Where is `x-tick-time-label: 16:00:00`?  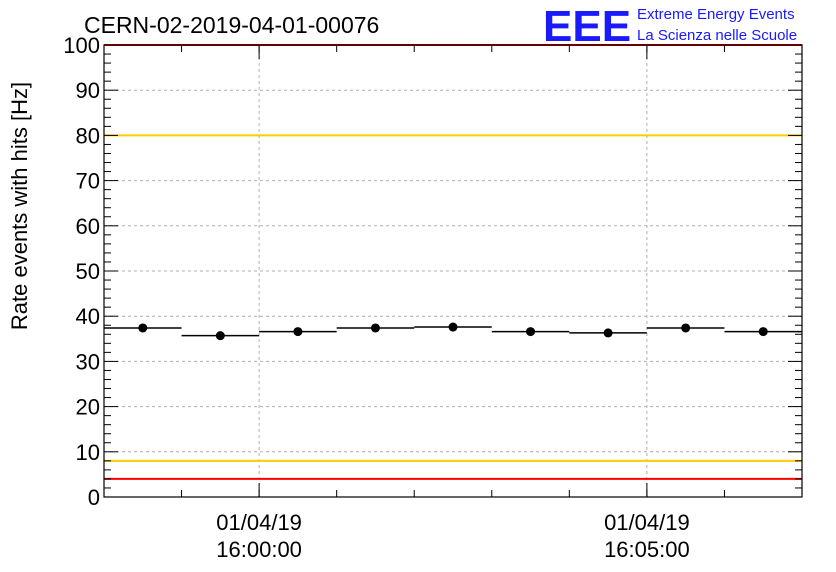
x-tick-time-label: 16:00:00 is located at coordinates (259, 549).